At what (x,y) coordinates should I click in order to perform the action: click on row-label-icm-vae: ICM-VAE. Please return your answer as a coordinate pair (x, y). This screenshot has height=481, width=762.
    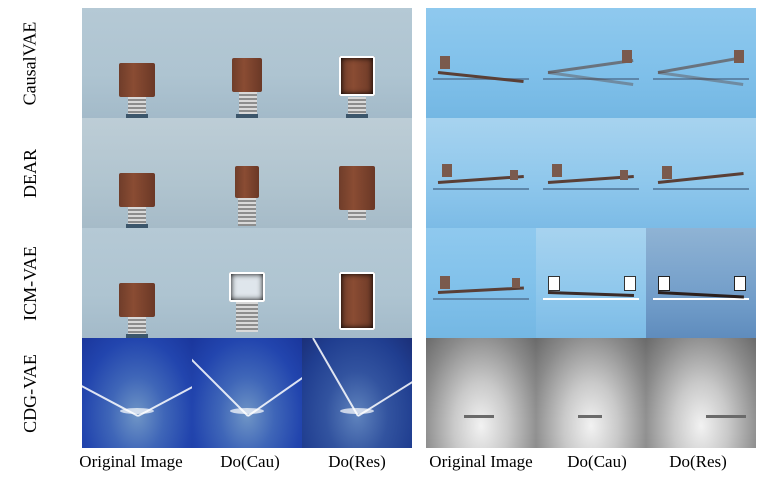
    Looking at the image, I should click on (29, 283).